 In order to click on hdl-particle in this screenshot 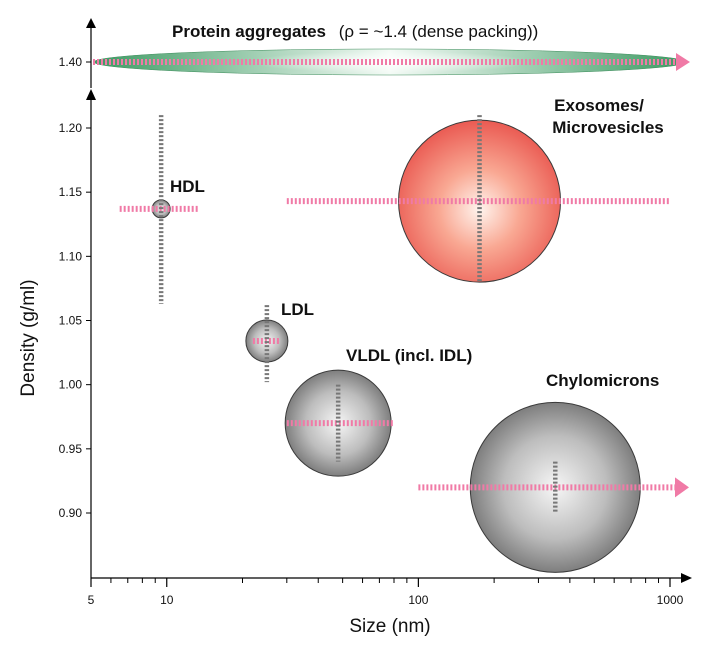, I will do `click(159, 209)`.